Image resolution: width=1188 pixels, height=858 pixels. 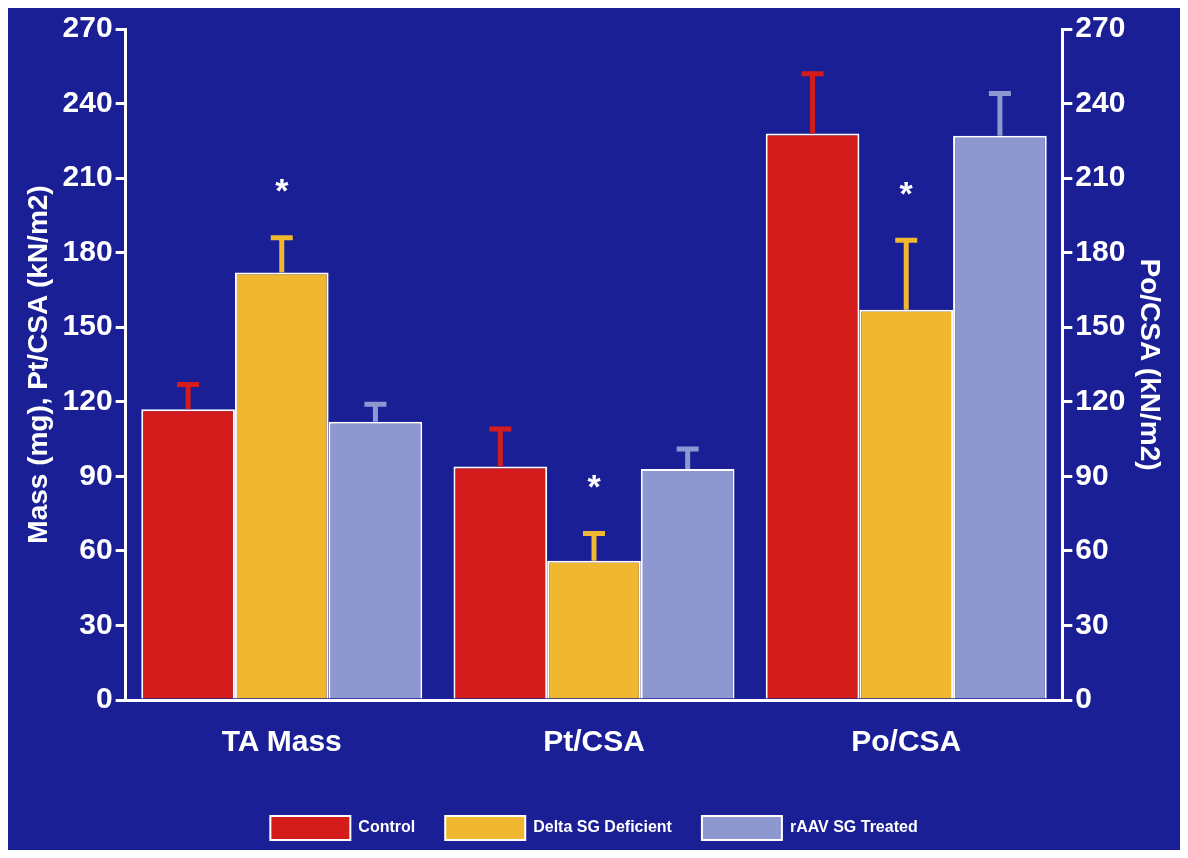 What do you see at coordinates (1151, 364) in the screenshot?
I see `y2-axis-title: Po/CSA (kN/m2)` at bounding box center [1151, 364].